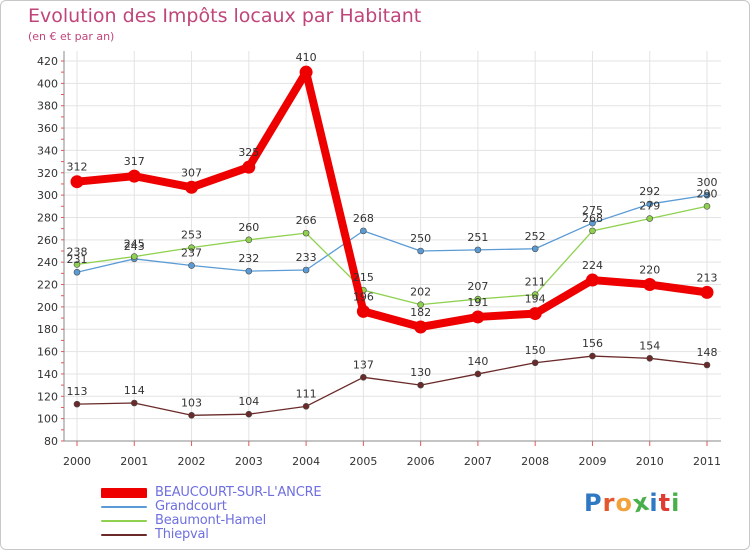 This screenshot has width=750, height=550. I want to click on x-tick-label: 2000, so click(77, 461).